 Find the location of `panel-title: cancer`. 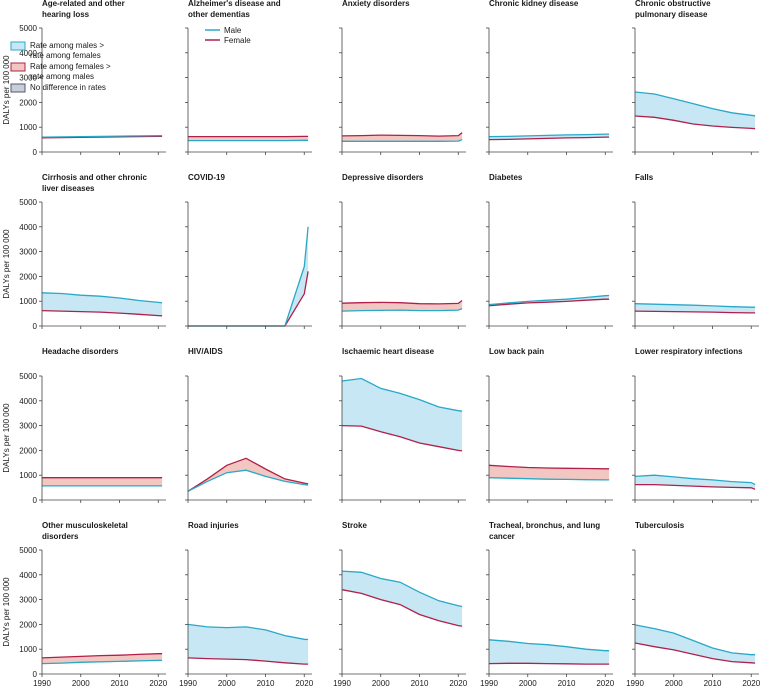

panel-title: cancer is located at coordinates (502, 536).